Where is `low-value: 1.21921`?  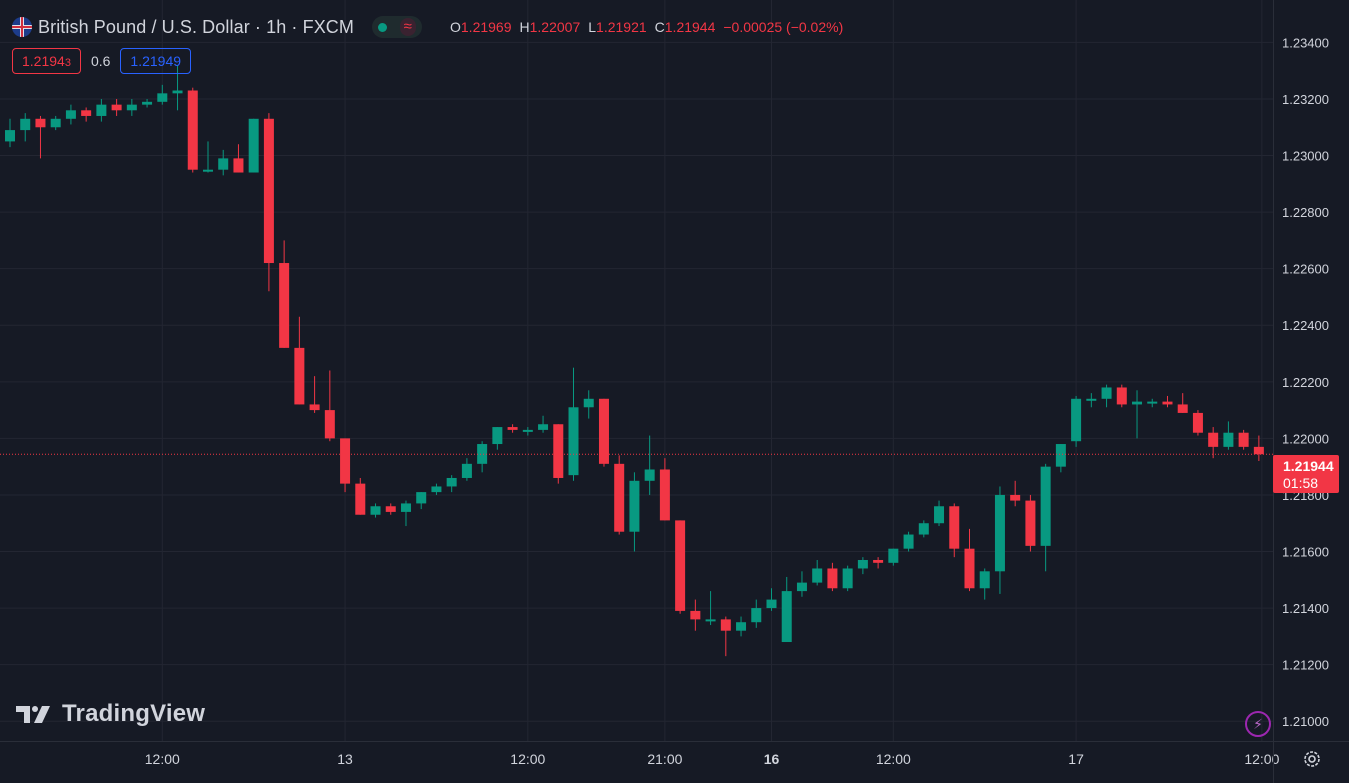 low-value: 1.21921 is located at coordinates (621, 27).